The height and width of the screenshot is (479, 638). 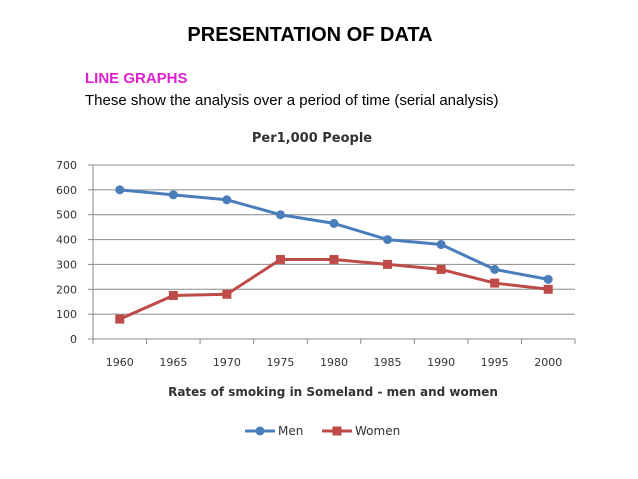 I want to click on legend-label-women: Women, so click(x=377, y=431).